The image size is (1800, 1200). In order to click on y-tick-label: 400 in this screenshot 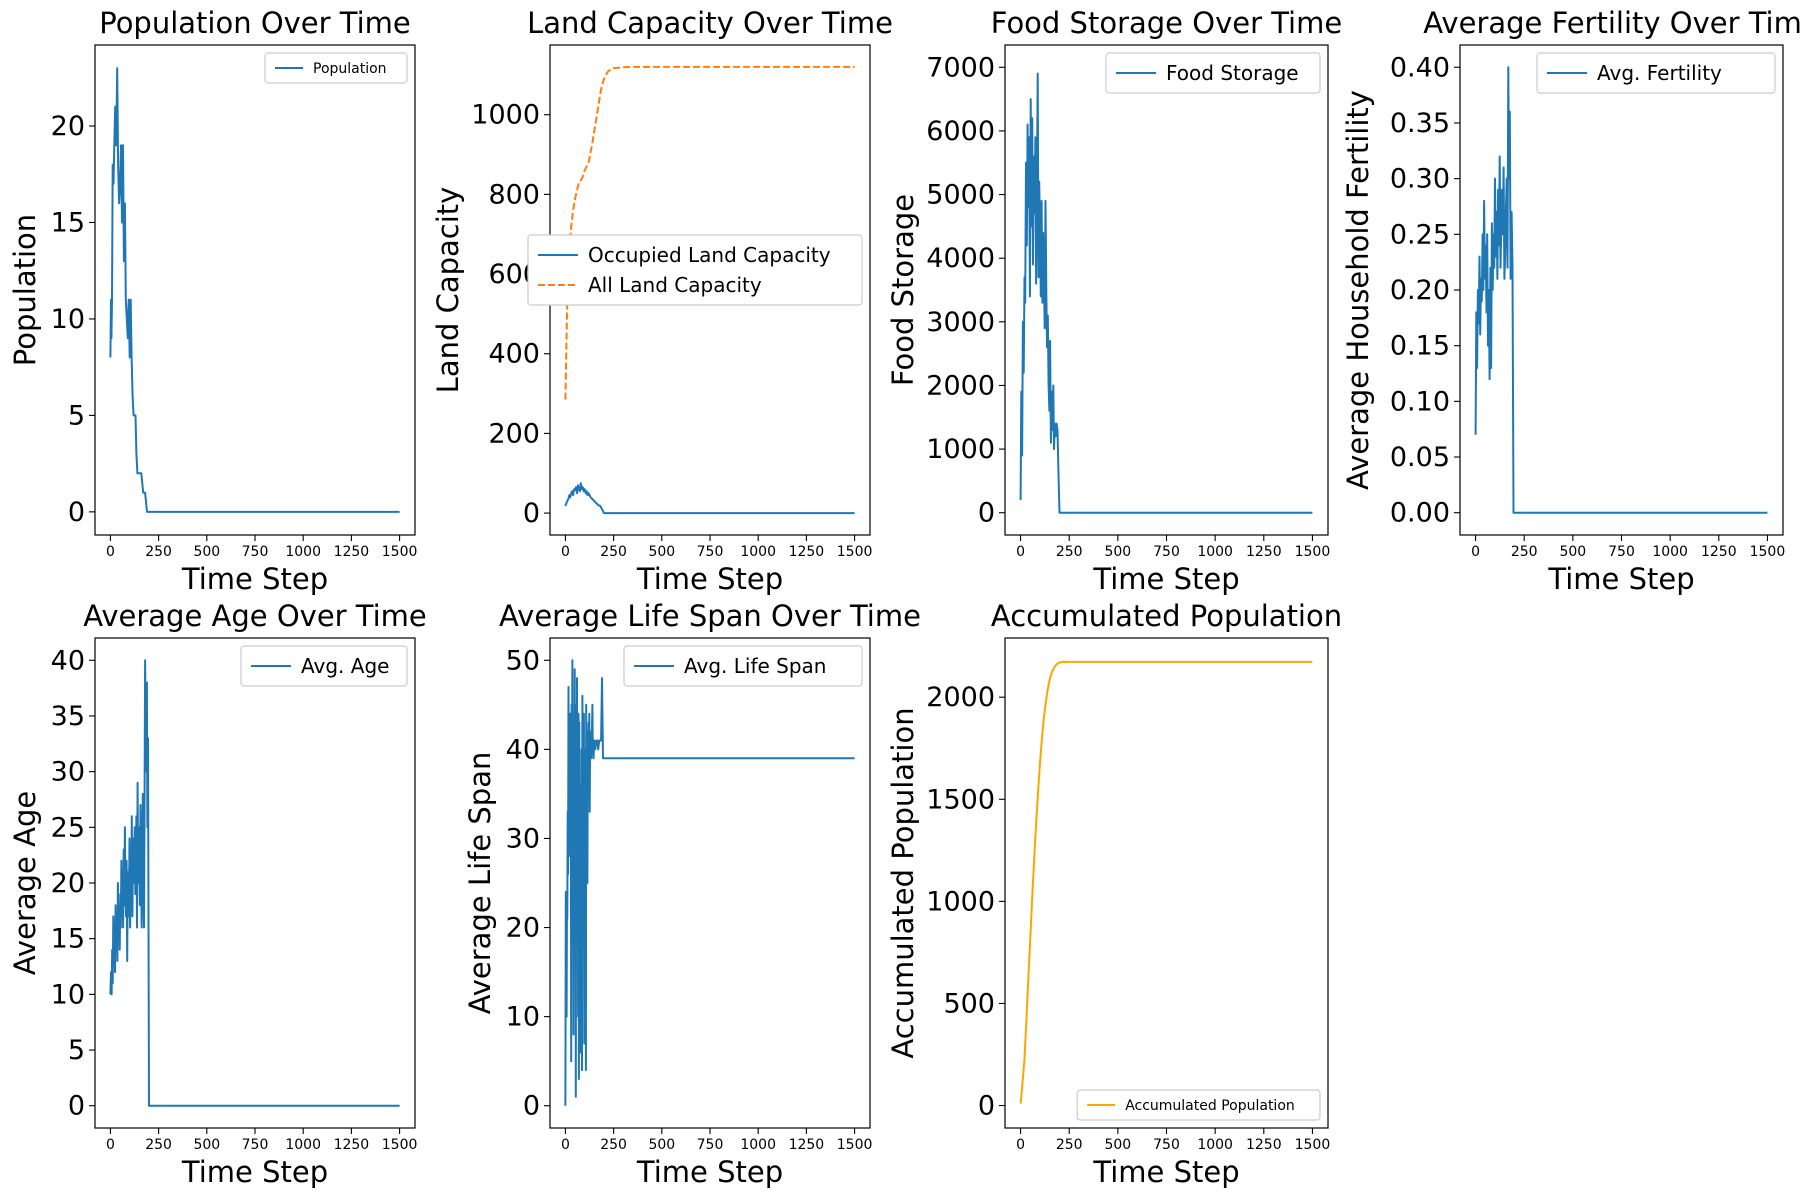, I will do `click(514, 354)`.